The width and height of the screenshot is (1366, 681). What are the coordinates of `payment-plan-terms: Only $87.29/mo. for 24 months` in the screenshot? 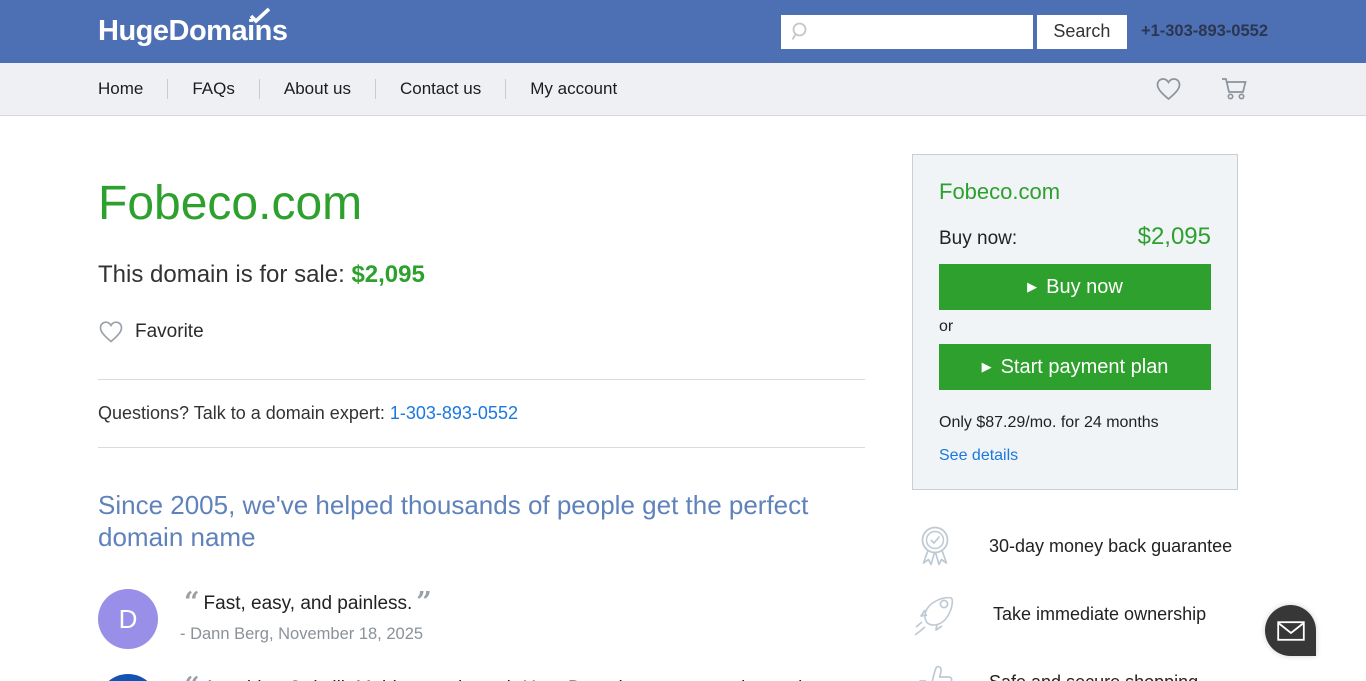 It's located at (1049, 422).